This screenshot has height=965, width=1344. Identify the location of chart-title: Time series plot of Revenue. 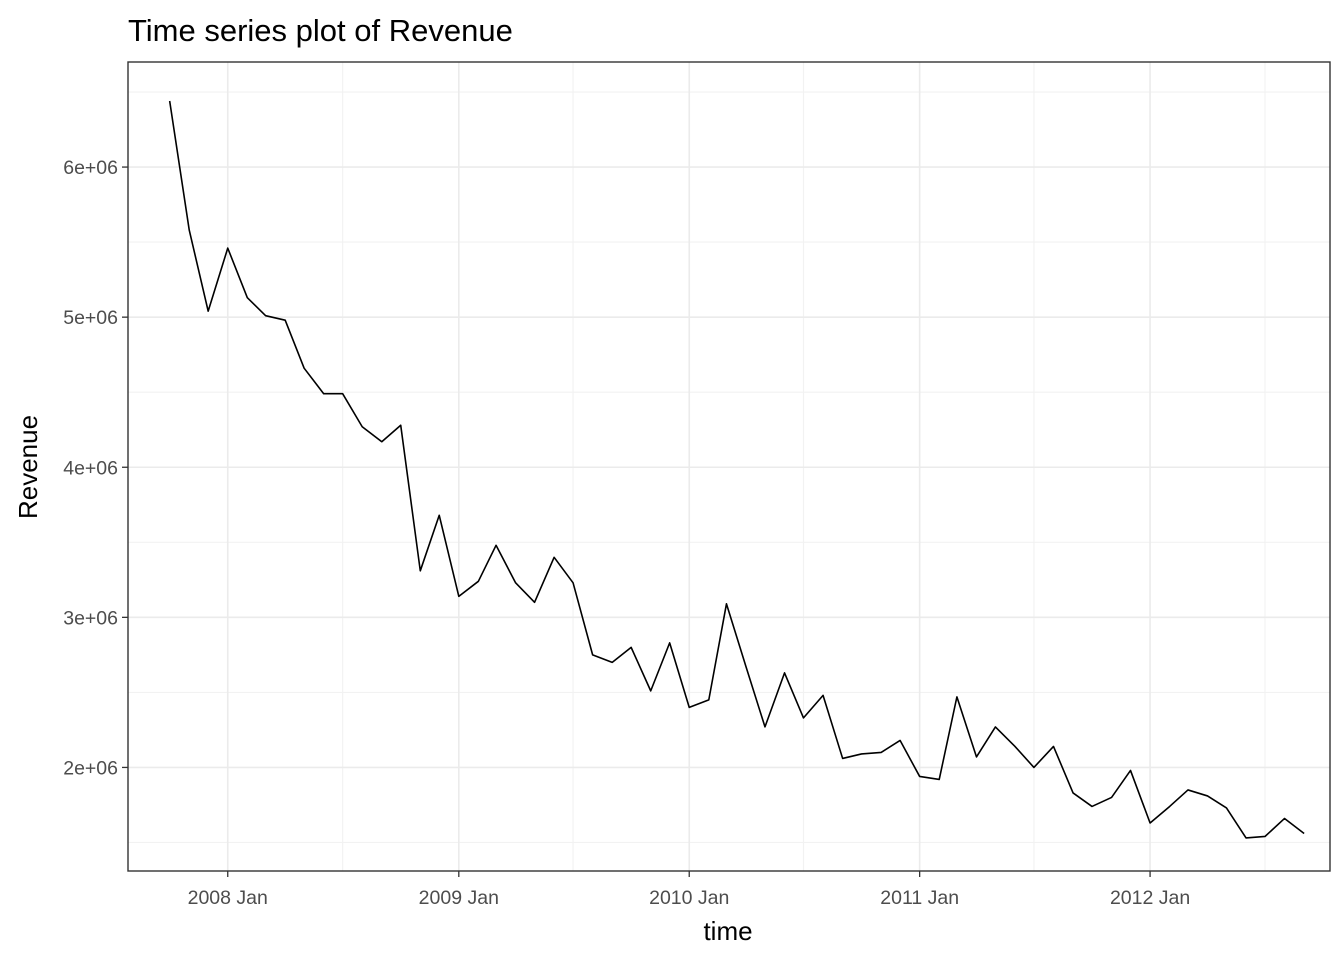
(320, 30).